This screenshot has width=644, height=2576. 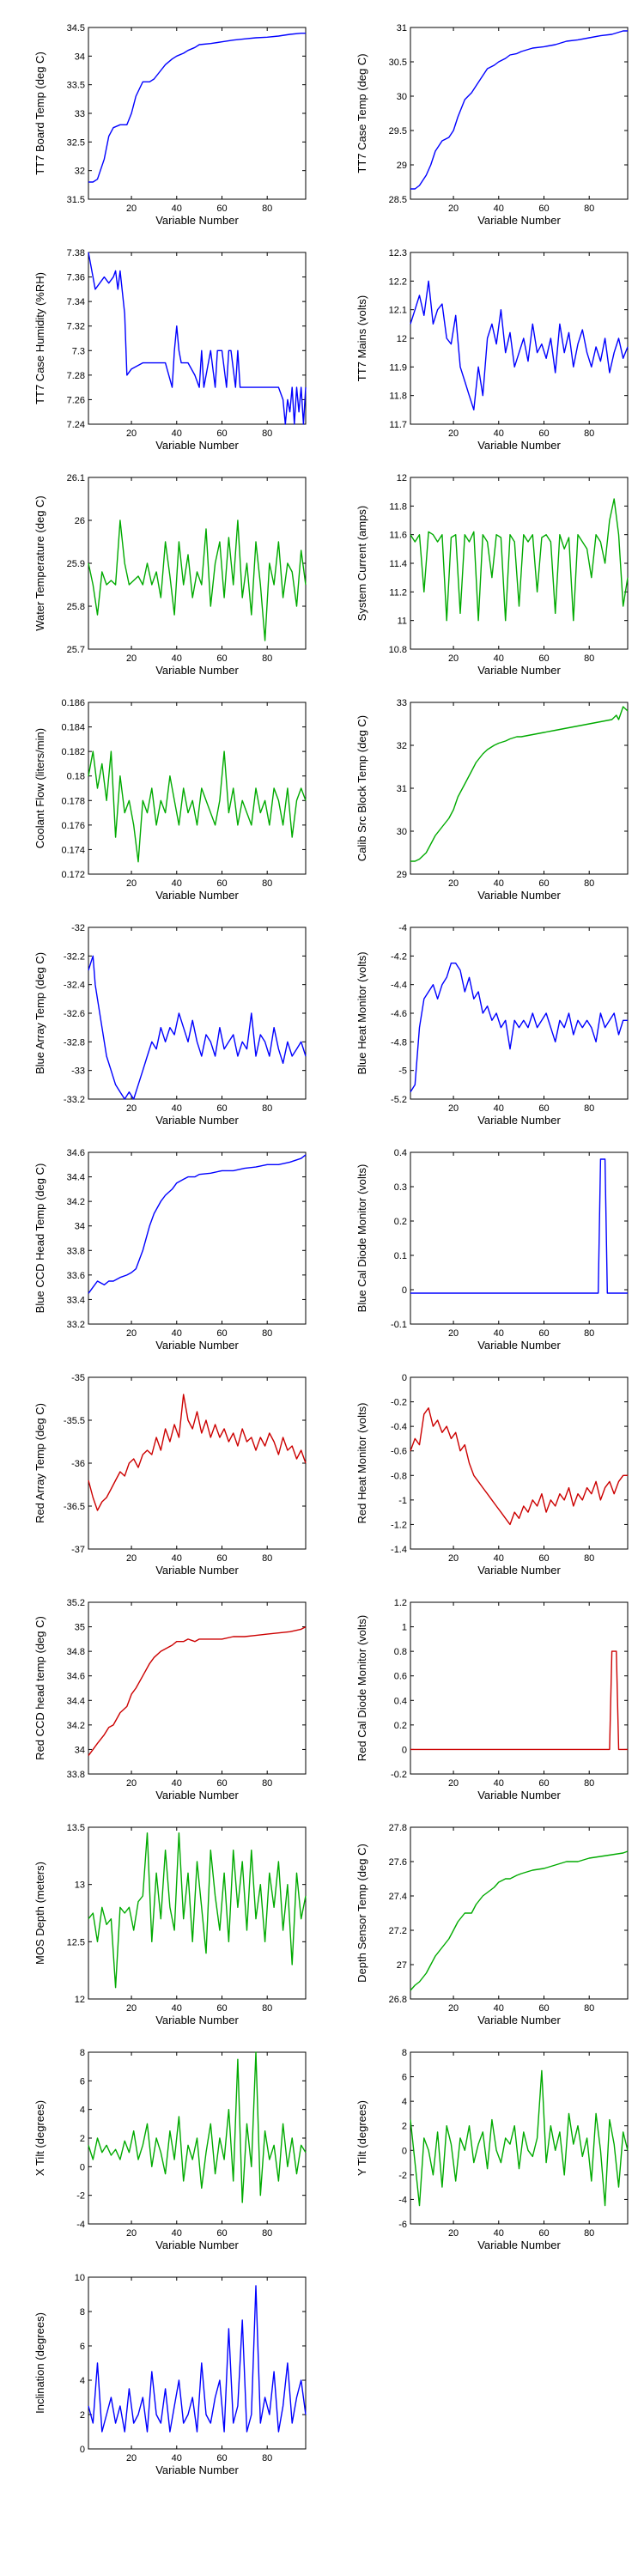 I want to click on y-tick-label: 34.4, so click(x=76, y=1701).